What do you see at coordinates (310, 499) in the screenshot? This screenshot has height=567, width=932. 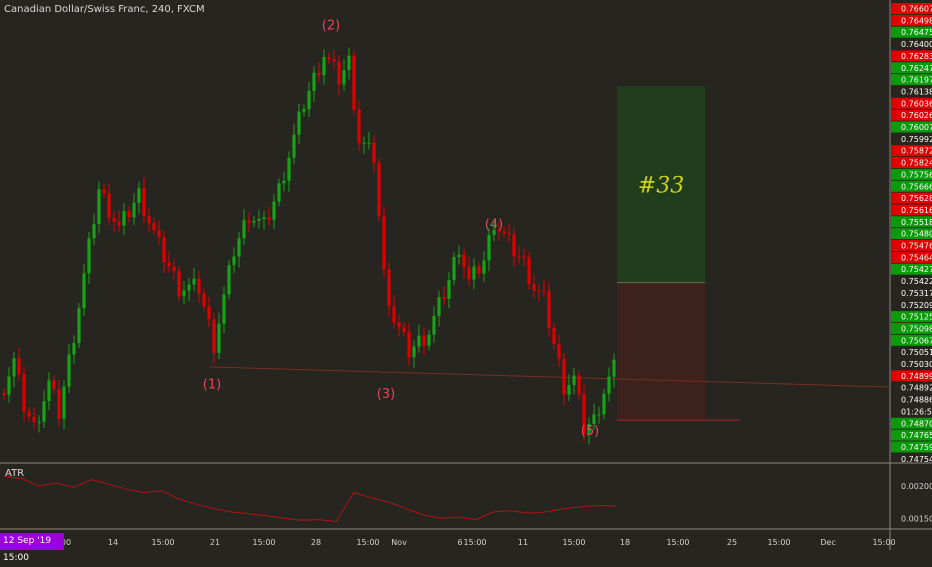 I see `atr-line` at bounding box center [310, 499].